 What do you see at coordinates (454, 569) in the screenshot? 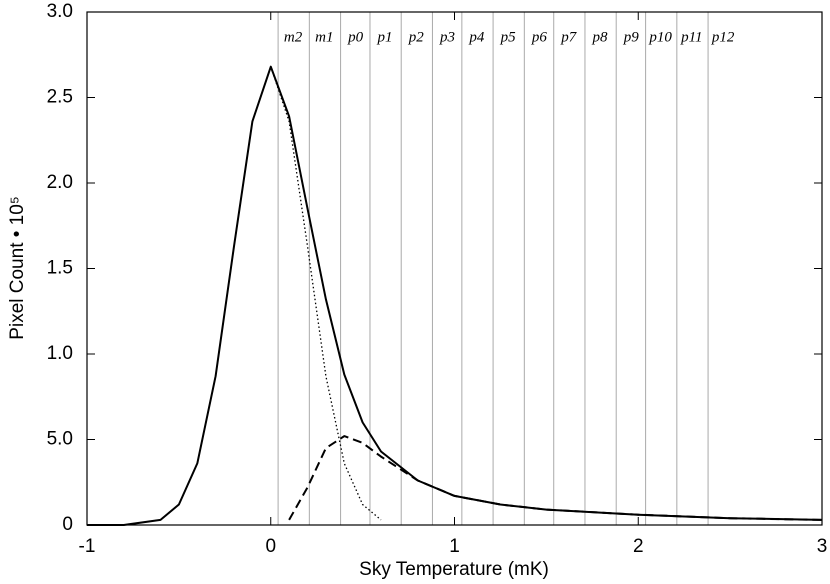
I see `x-axis-label: Sky Temperature (mK)` at bounding box center [454, 569].